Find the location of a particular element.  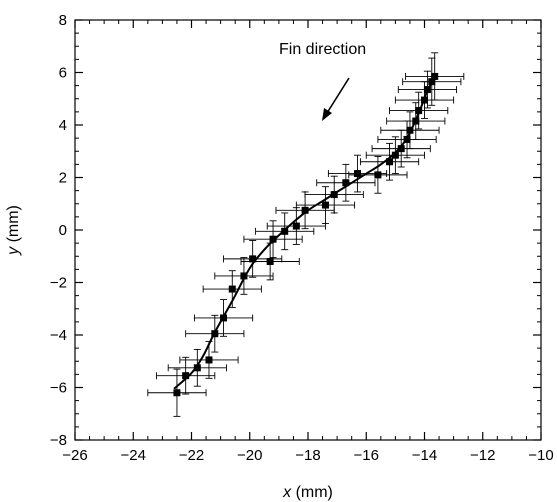

arrow-icon is located at coordinates (336, 99).